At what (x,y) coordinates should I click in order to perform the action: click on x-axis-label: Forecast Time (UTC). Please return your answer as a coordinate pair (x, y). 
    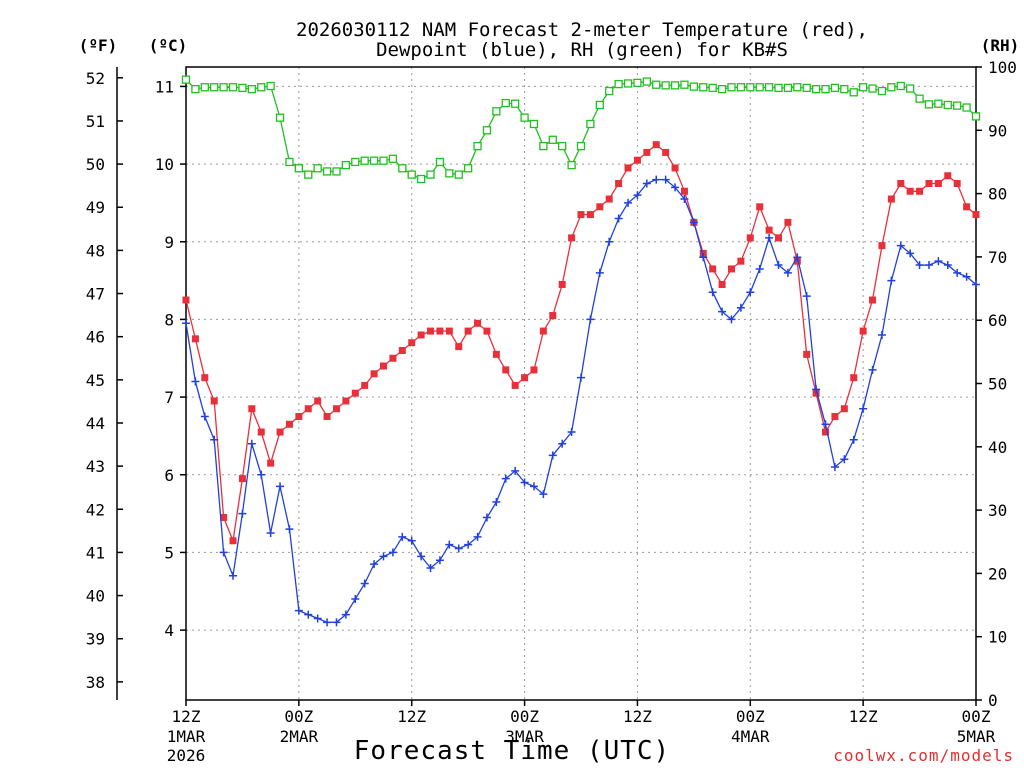
    Looking at the image, I should click on (512, 751).